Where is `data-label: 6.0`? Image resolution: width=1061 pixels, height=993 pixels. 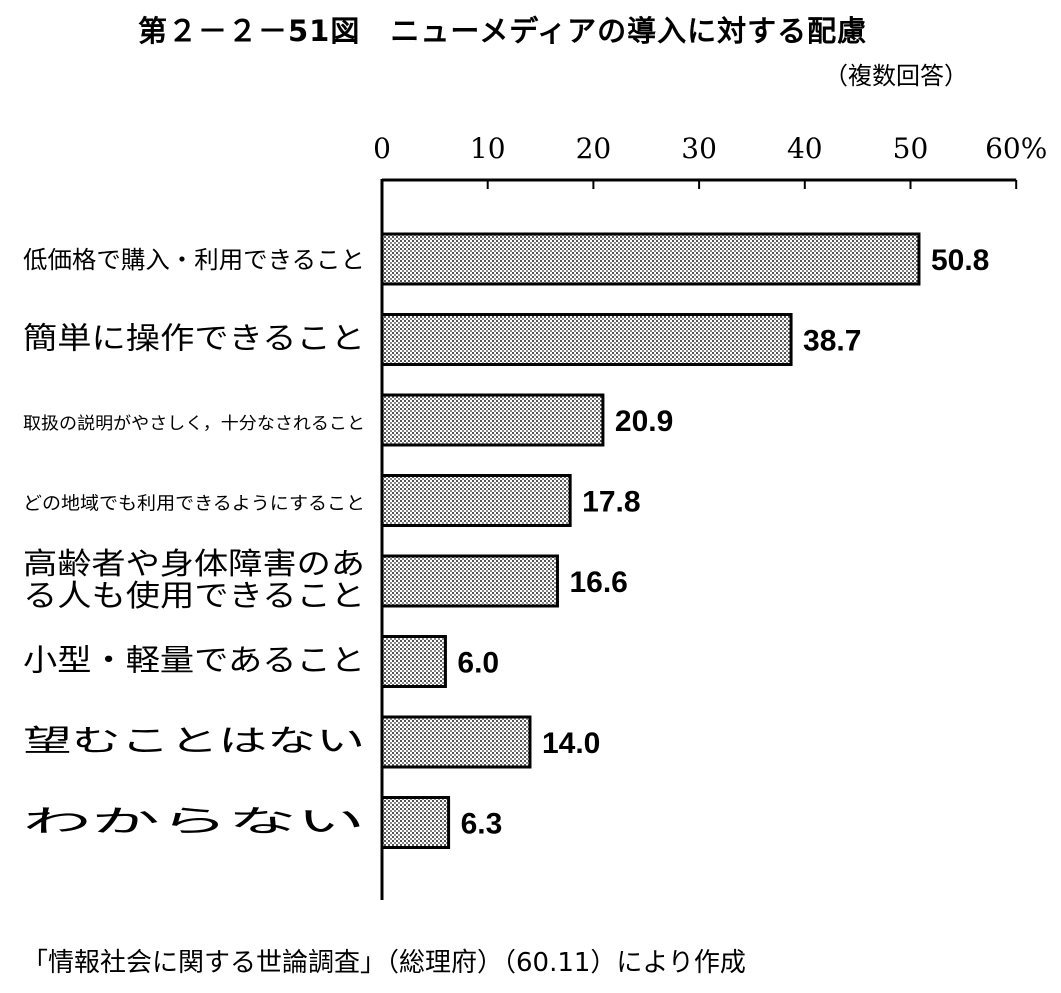 data-label: 6.0 is located at coordinates (478, 663).